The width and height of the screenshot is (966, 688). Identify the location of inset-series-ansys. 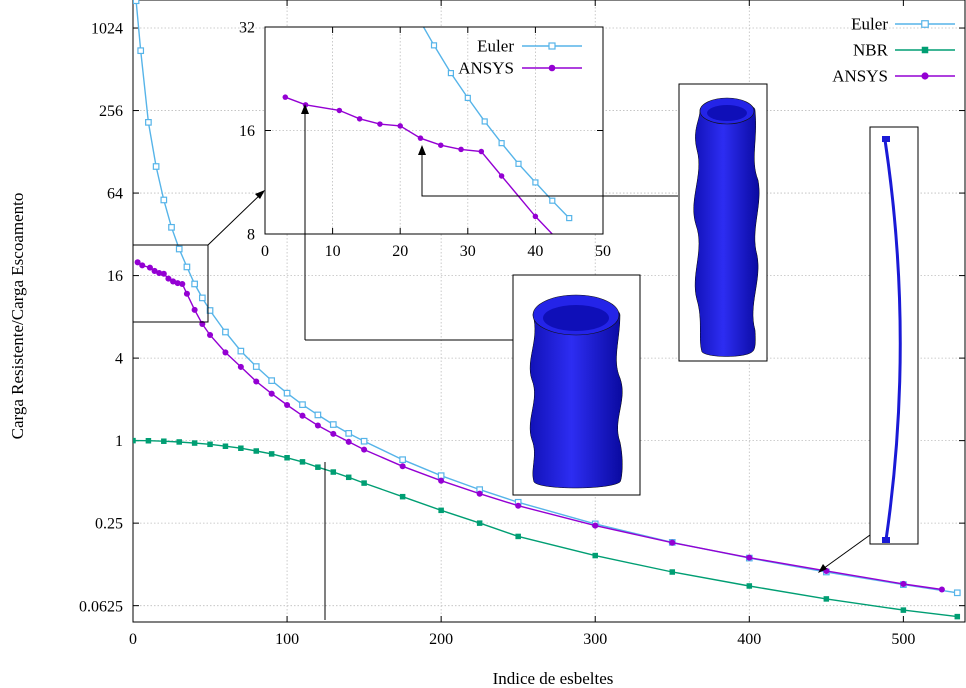
(418, 164).